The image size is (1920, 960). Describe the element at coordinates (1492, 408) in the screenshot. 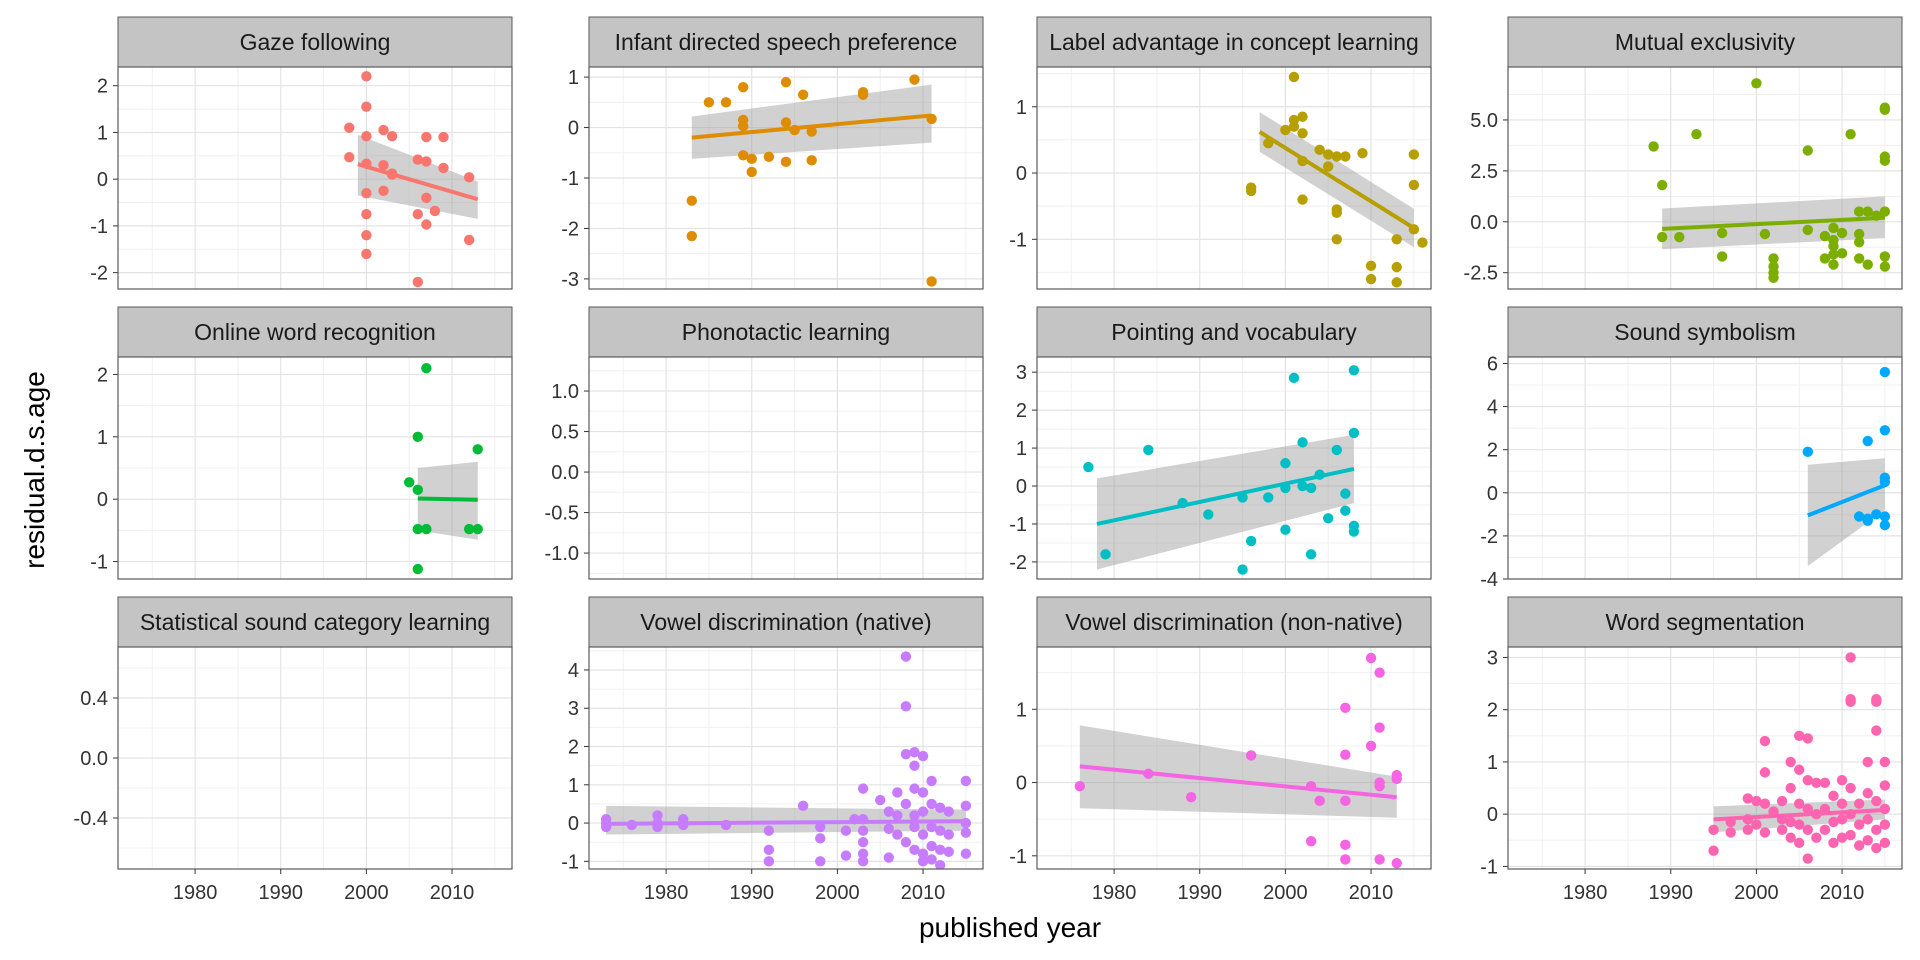

I see `y-tick-label: 4` at that location.